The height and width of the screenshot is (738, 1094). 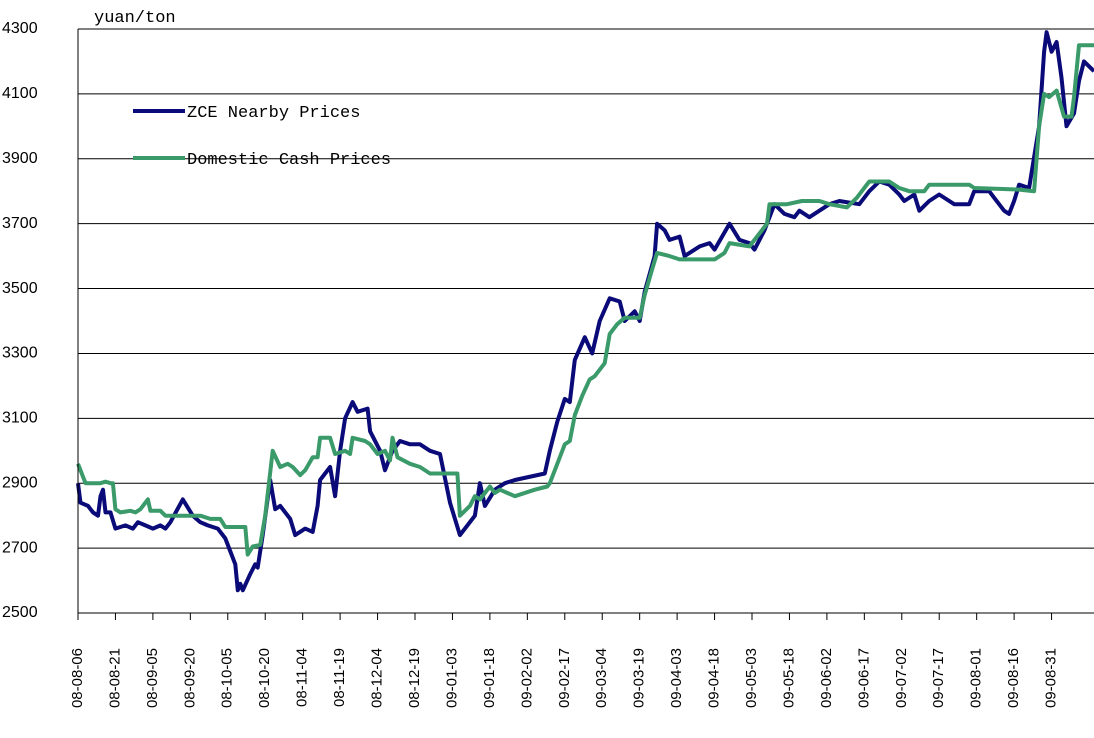 I want to click on x-tick-label: 09-04-18, so click(x=714, y=678).